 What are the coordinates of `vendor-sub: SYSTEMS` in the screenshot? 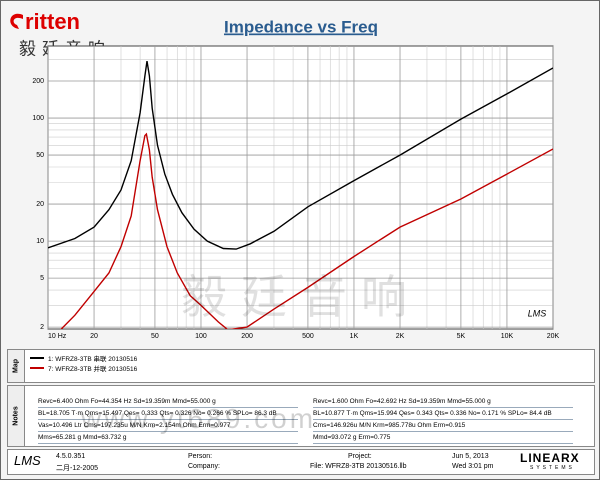 It's located at (552, 468).